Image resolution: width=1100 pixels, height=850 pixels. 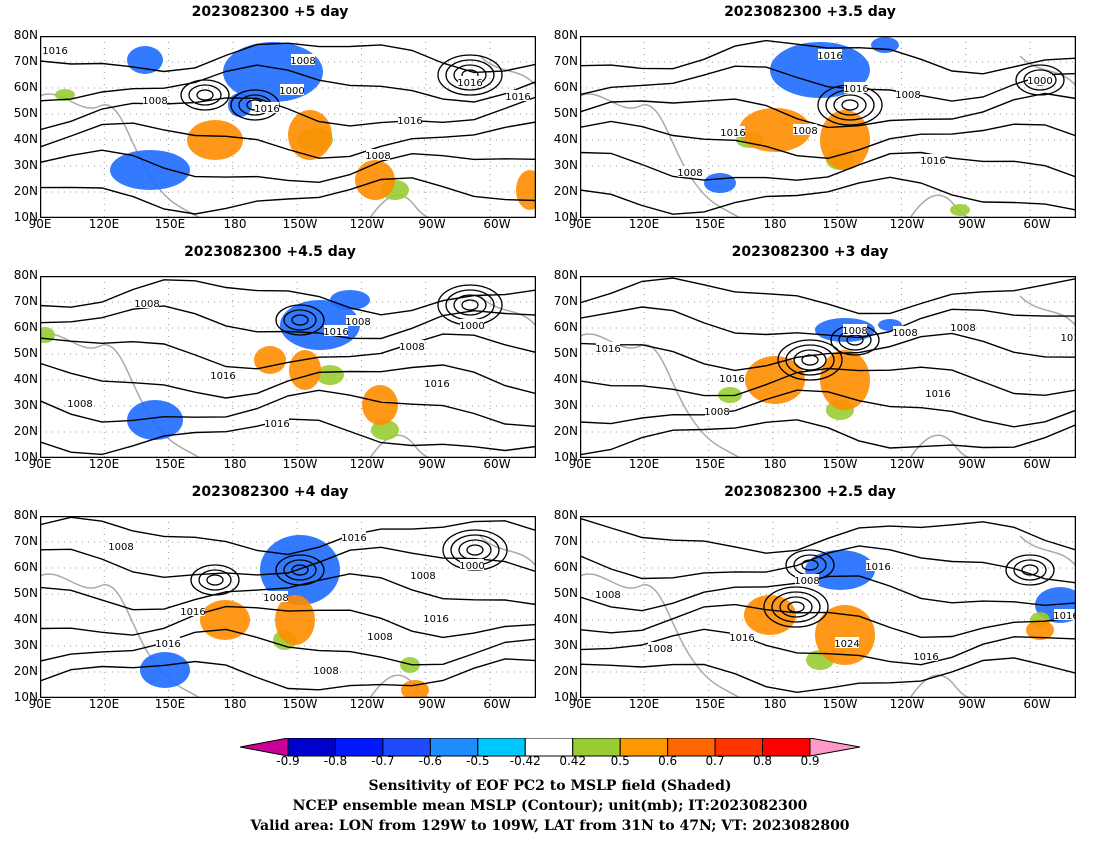 What do you see at coordinates (810, 492) in the screenshot?
I see `panel-title: 2023082300 +2.5 day` at bounding box center [810, 492].